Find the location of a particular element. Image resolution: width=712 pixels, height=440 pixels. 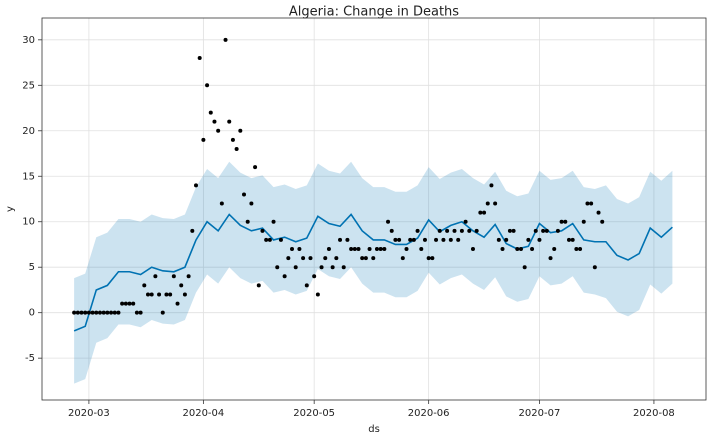

chart-title: Algeria: Change in Deaths is located at coordinates (374, 12).